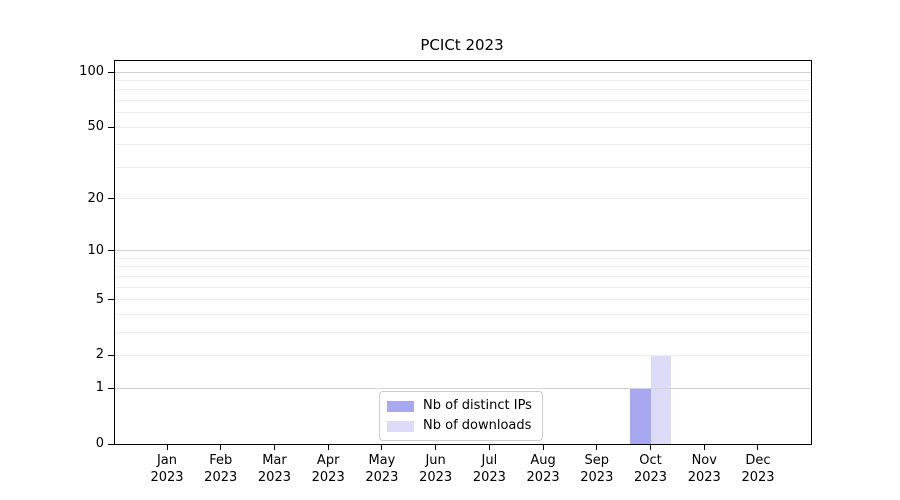  What do you see at coordinates (704, 469) in the screenshot?
I see `x-tick-label-nov-2023: Nov 2023` at bounding box center [704, 469].